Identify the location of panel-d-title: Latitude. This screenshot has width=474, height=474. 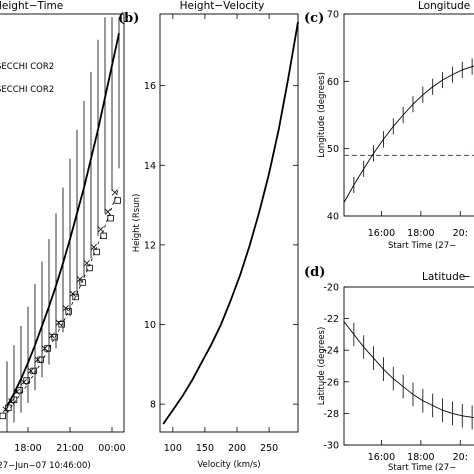
(443, 277).